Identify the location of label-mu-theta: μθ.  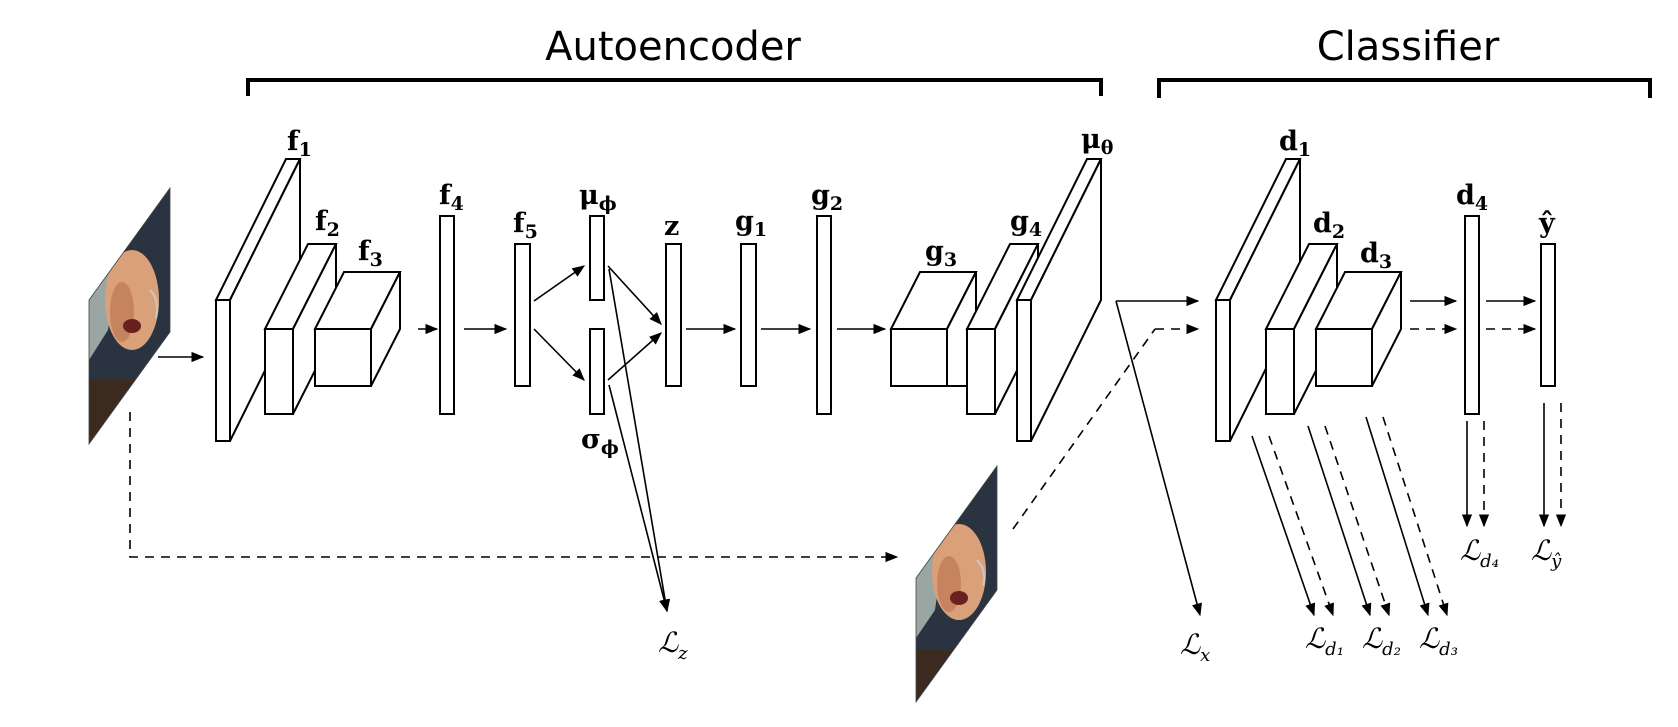
(1097, 141).